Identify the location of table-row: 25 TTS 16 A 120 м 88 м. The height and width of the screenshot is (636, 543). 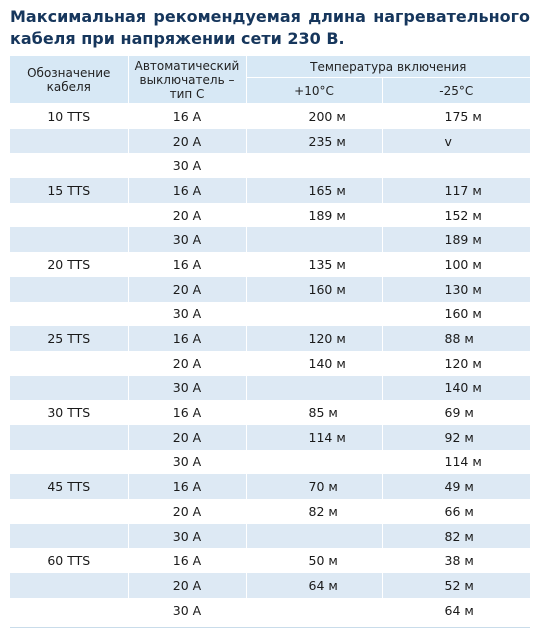
(270, 338).